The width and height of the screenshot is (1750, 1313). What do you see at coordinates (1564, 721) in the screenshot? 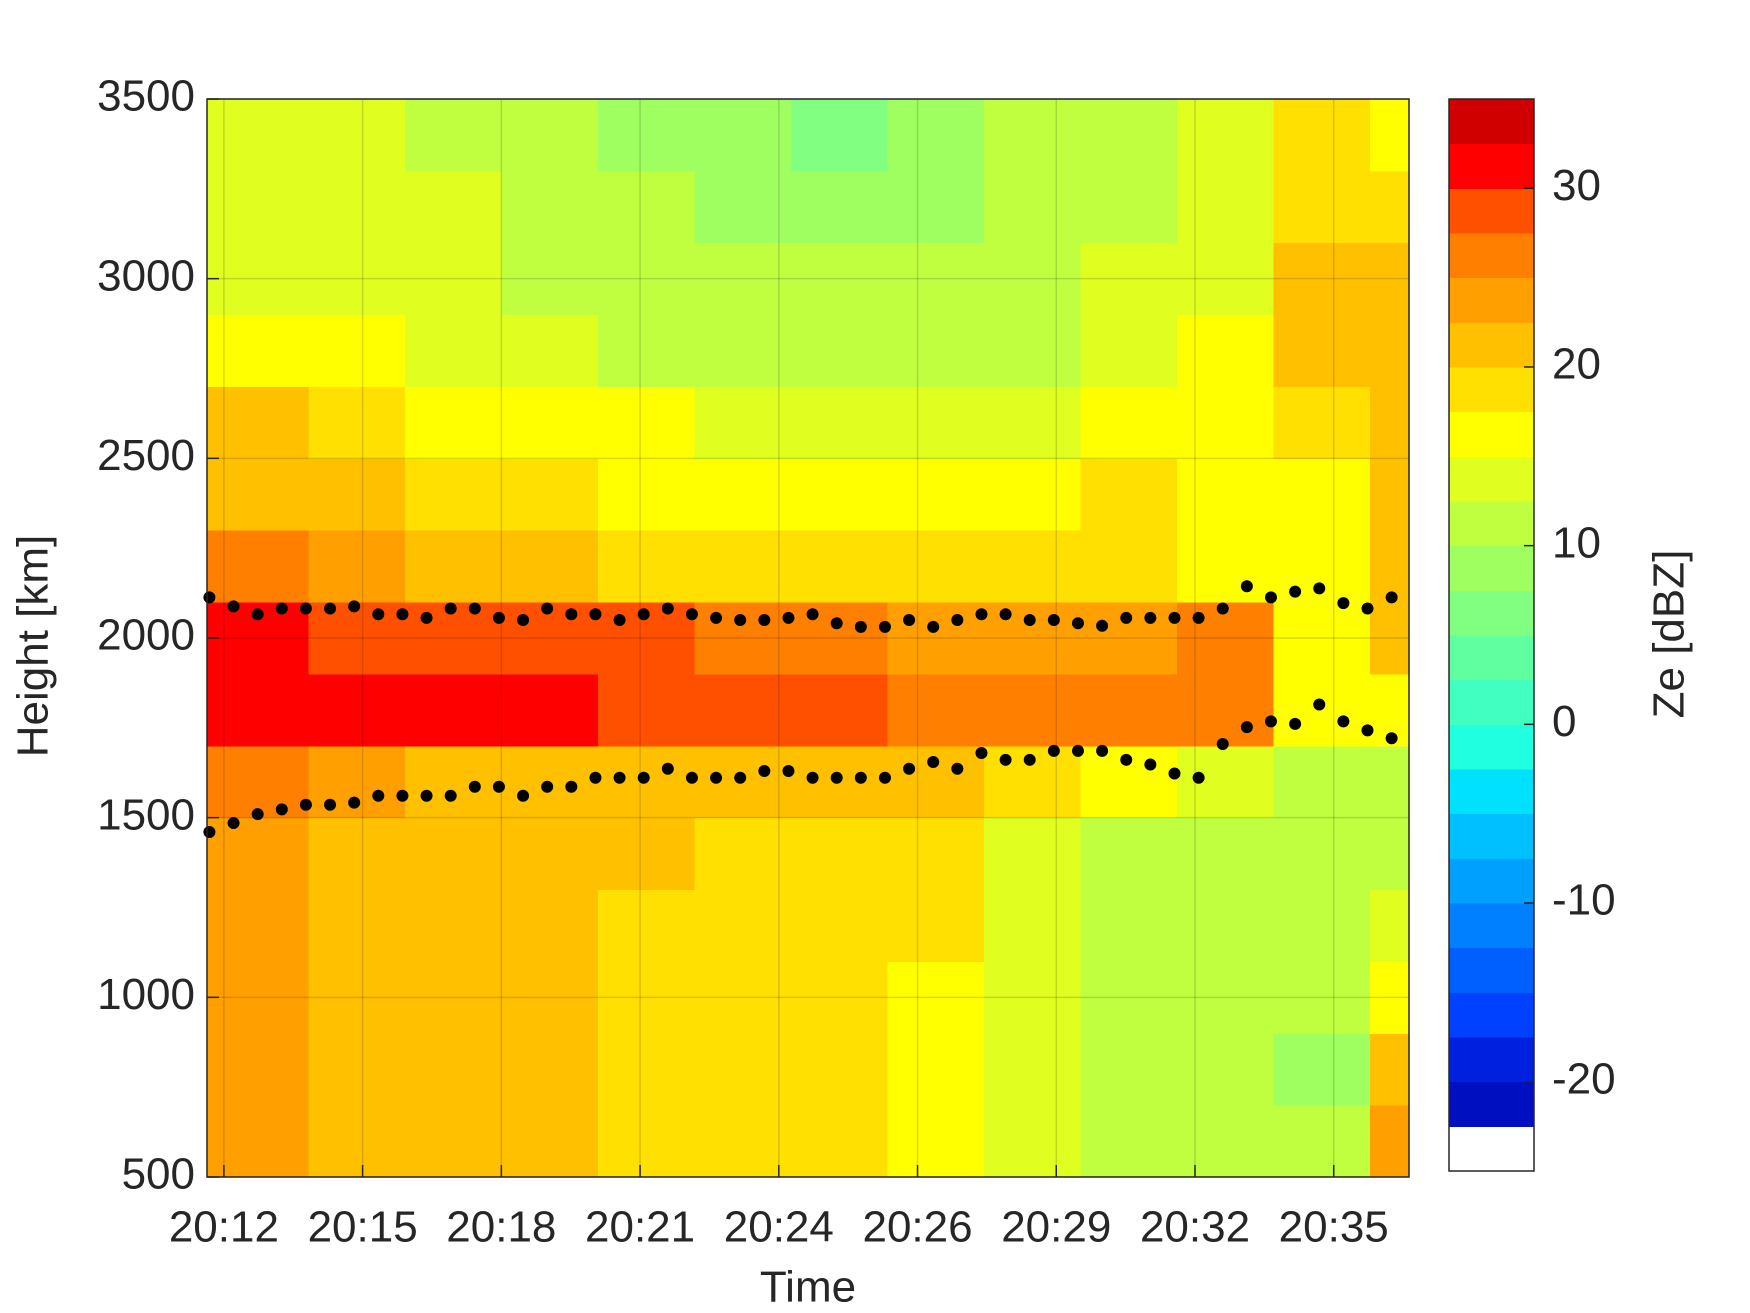
I see `colorbar-tick-label: 0` at bounding box center [1564, 721].